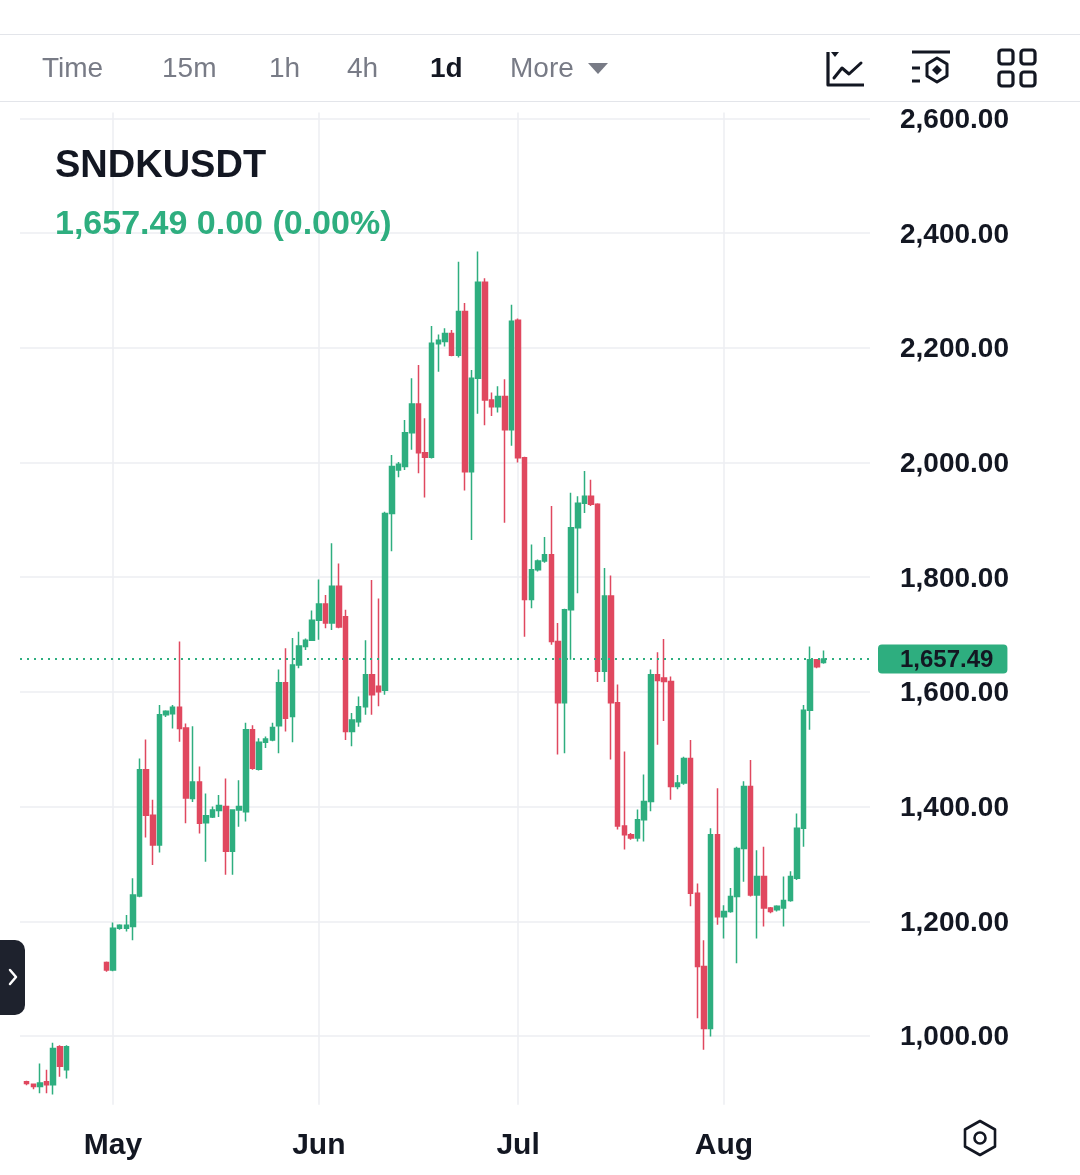  Describe the element at coordinates (73, 68) in the screenshot. I see `text: Time` at that location.